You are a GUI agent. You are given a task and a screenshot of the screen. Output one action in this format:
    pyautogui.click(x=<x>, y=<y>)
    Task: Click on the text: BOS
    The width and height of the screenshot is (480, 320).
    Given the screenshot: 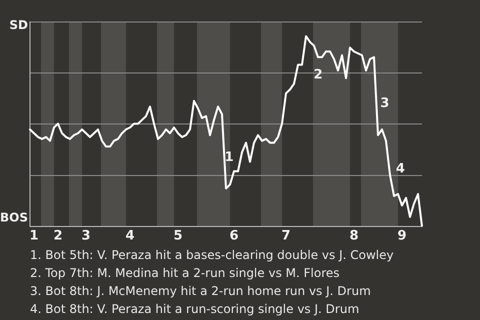 What is the action you would take?
    pyautogui.click(x=14, y=217)
    